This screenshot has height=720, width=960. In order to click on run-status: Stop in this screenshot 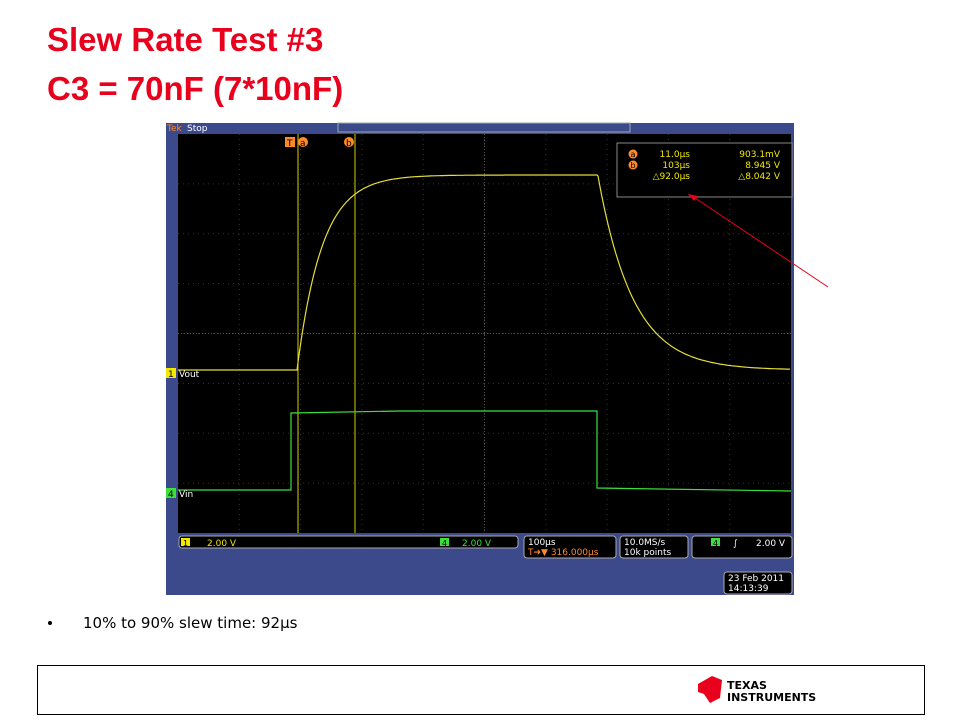, I will do `click(197, 129)`.